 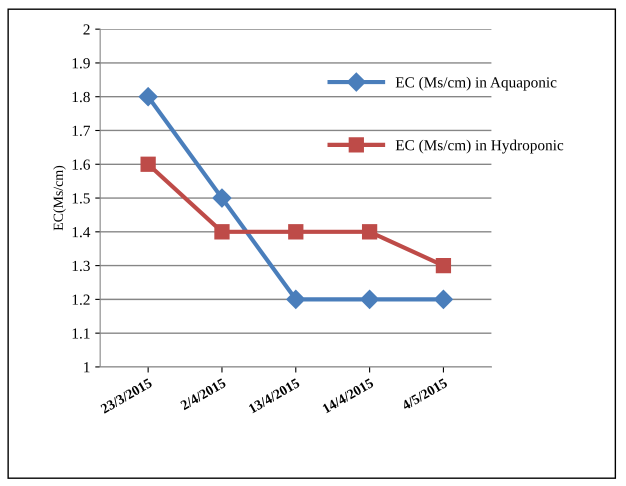 What do you see at coordinates (81, 198) in the screenshot?
I see `y-tick-label: 1.5` at bounding box center [81, 198].